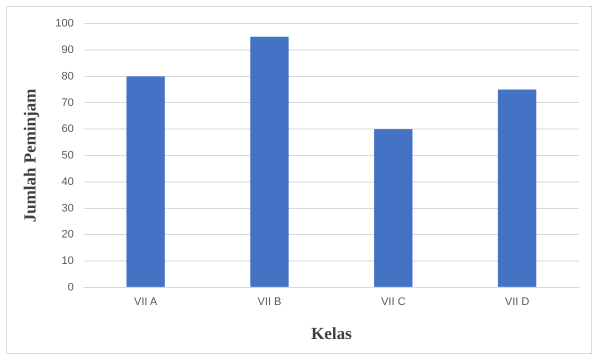  What do you see at coordinates (270, 302) in the screenshot?
I see `x-tick-label: VII B` at bounding box center [270, 302].